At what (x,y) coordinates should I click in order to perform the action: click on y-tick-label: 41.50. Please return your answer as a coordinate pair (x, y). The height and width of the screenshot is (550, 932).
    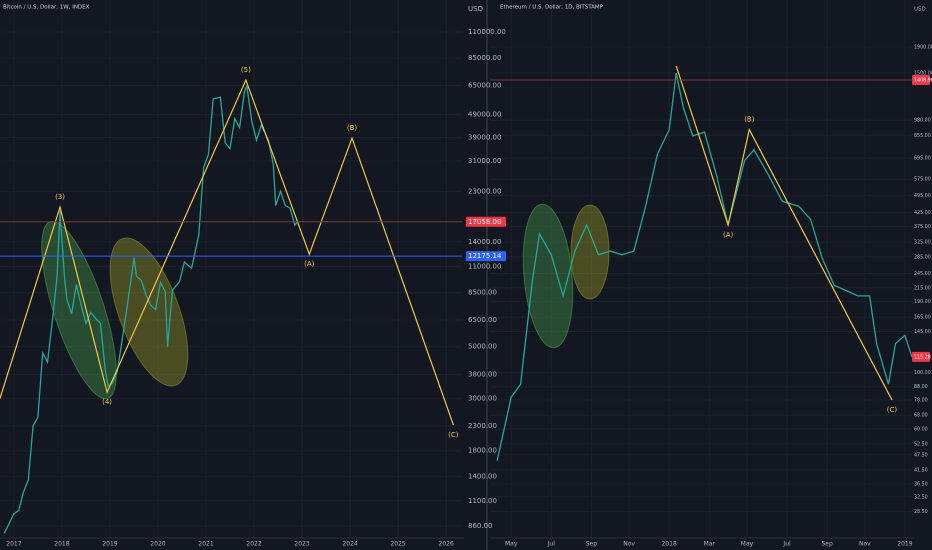
    Looking at the image, I should click on (921, 470).